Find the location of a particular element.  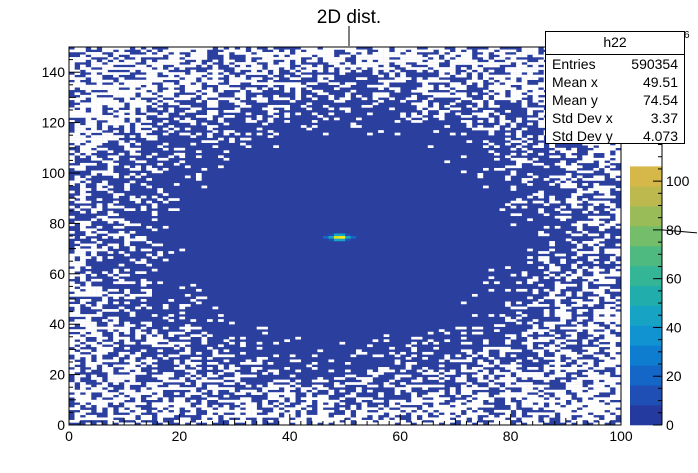

colorbar-swatch is located at coordinates (646, 395).